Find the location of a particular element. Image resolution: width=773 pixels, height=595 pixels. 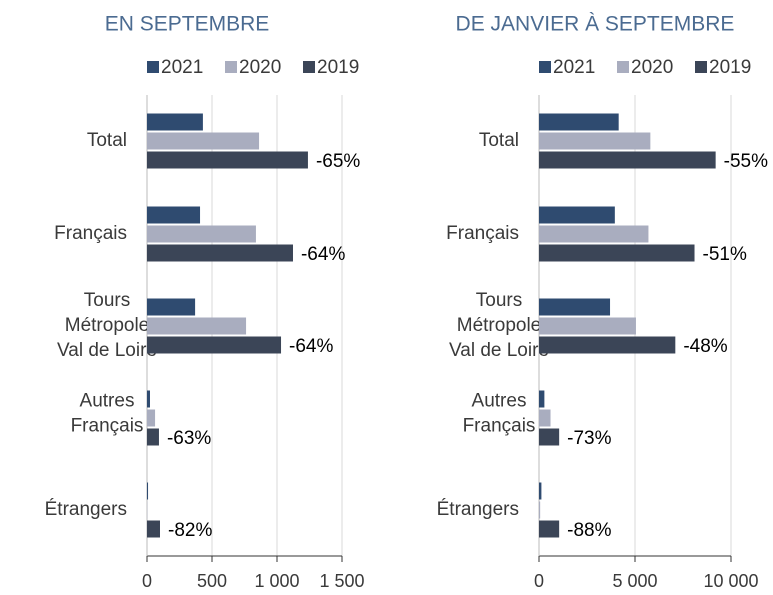

value-label: -73% is located at coordinates (589, 438).